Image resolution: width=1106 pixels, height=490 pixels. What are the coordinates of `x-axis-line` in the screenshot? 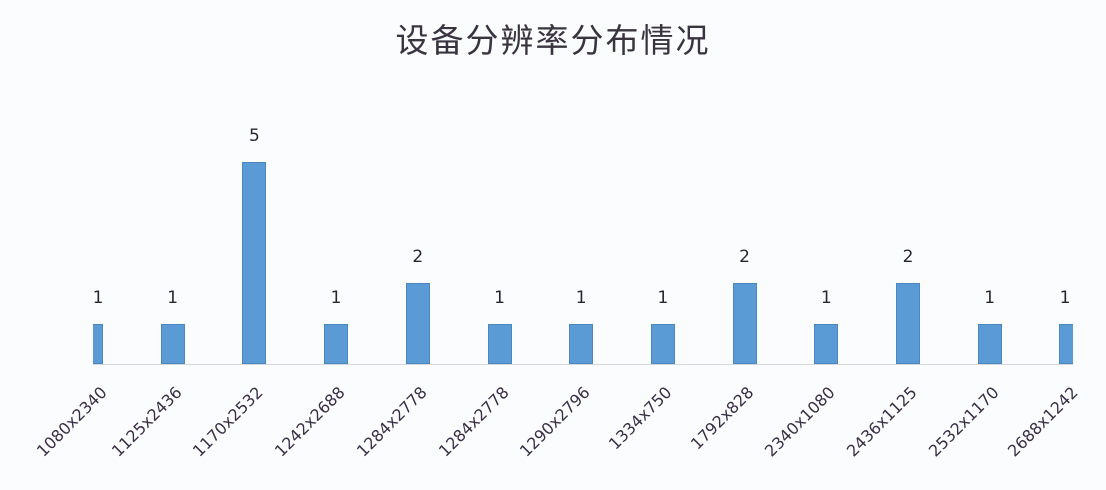 It's located at (583, 364).